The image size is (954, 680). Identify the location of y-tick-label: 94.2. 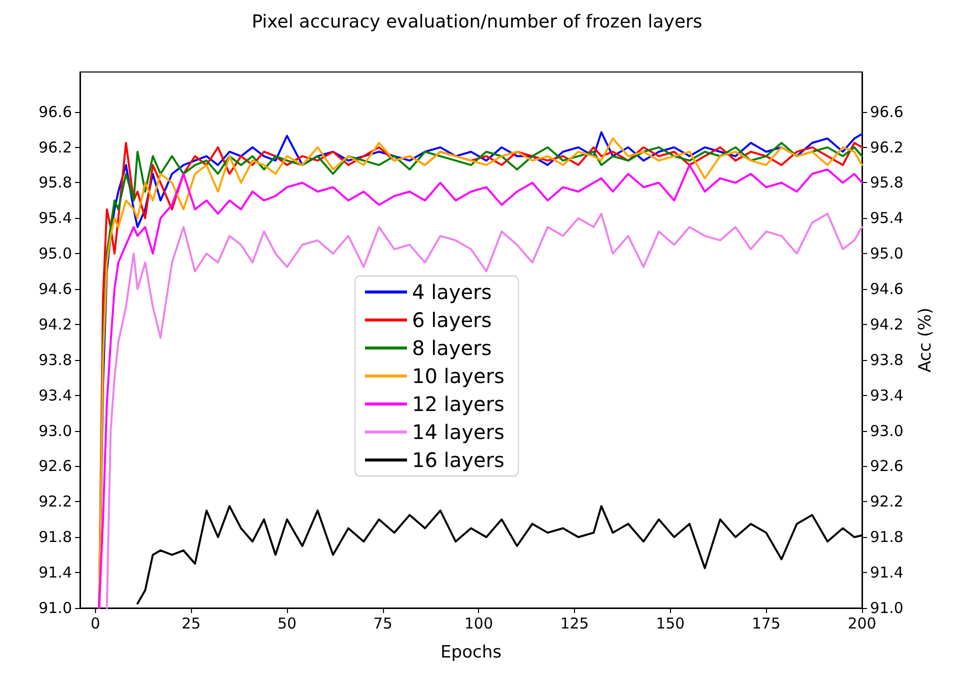
(55, 324).